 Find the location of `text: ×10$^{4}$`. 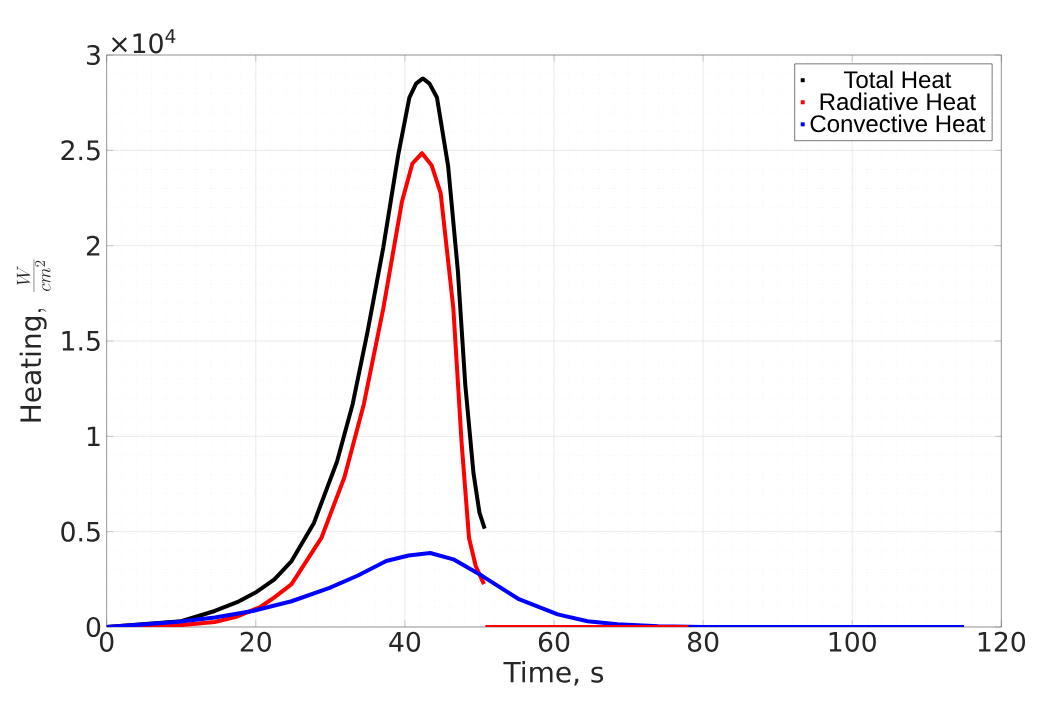

text: ×10$^{4}$ is located at coordinates (143, 41).